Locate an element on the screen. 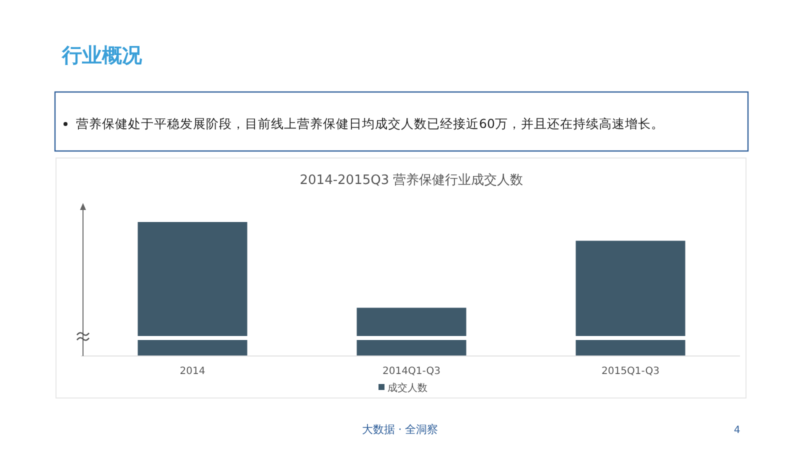 The width and height of the screenshot is (800, 450). text: 行业概况 is located at coordinates (102, 55).